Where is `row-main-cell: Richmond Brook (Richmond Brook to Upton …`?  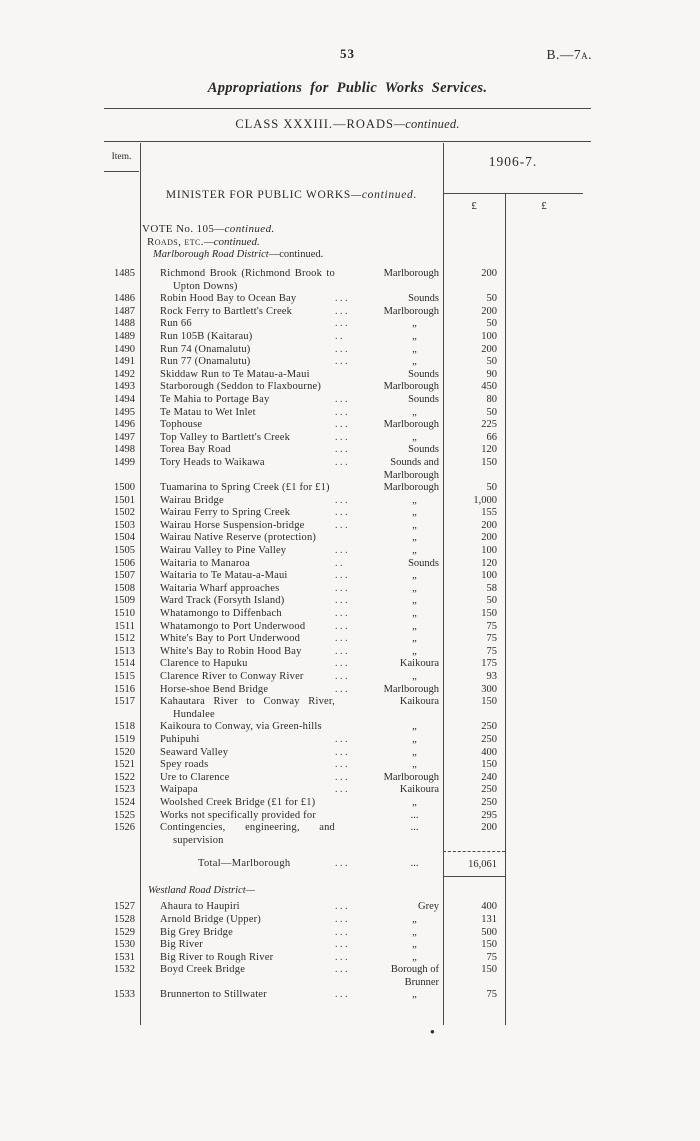 row-main-cell: Richmond Brook (Richmond Brook to Upton … is located at coordinates (291, 280).